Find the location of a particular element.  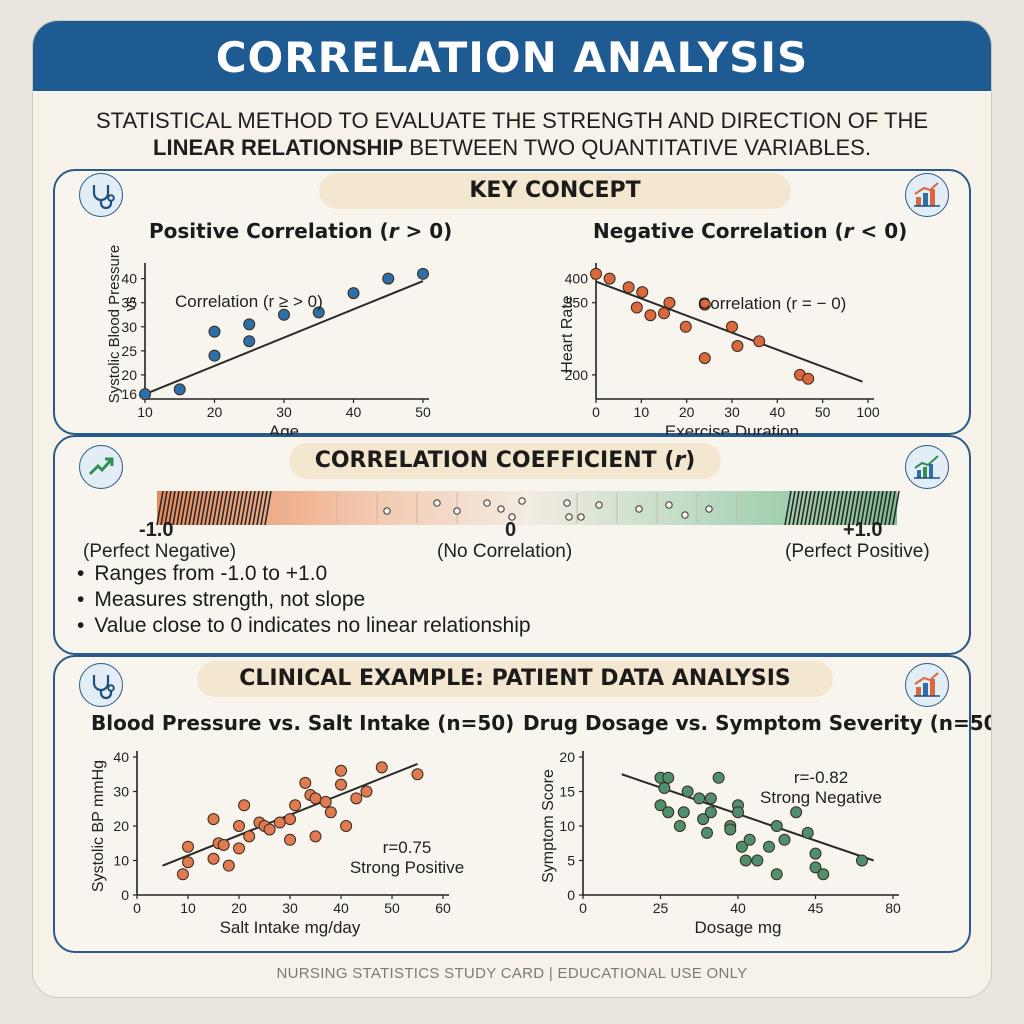

positive-chart-title: Positive Correlation (r > 0) is located at coordinates (300, 231).